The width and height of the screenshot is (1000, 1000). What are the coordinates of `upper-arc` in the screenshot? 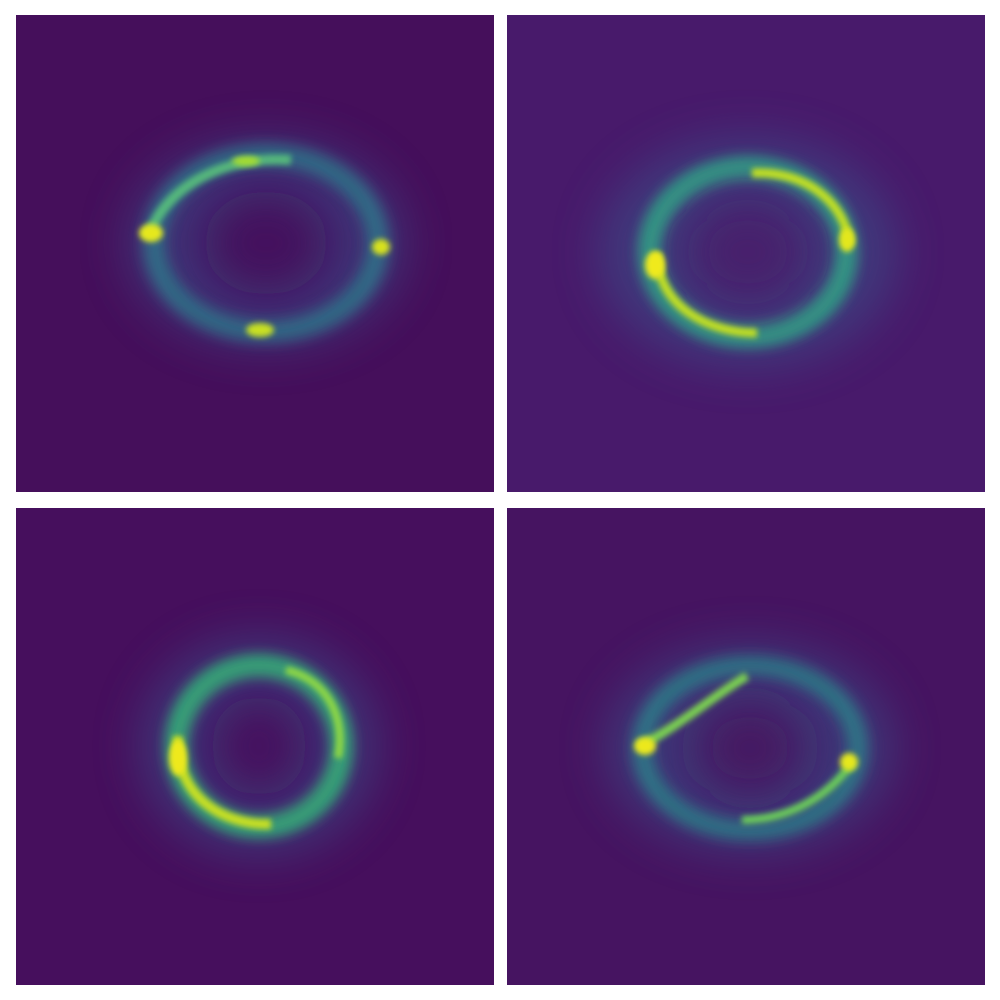 It's located at (217, 196).